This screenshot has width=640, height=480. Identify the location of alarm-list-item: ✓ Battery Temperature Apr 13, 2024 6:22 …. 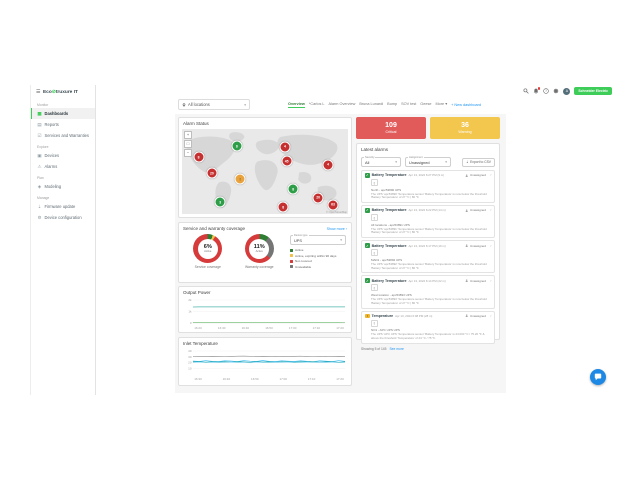
(428, 222).